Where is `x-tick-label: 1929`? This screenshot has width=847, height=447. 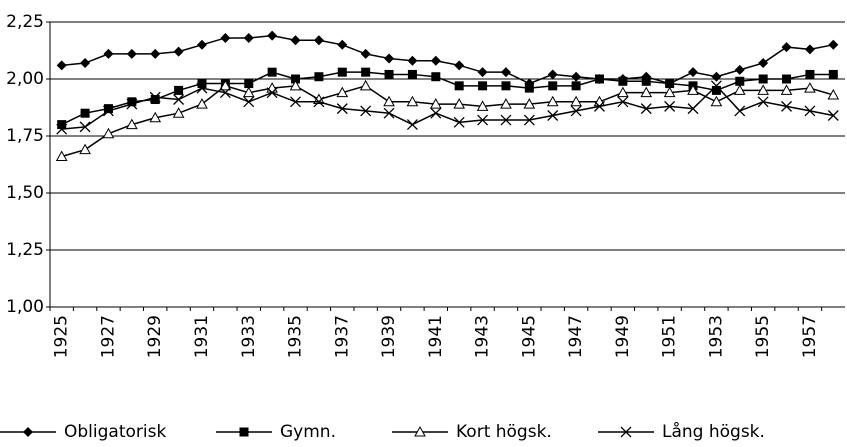
x-tick-label: 1929 is located at coordinates (155, 336).